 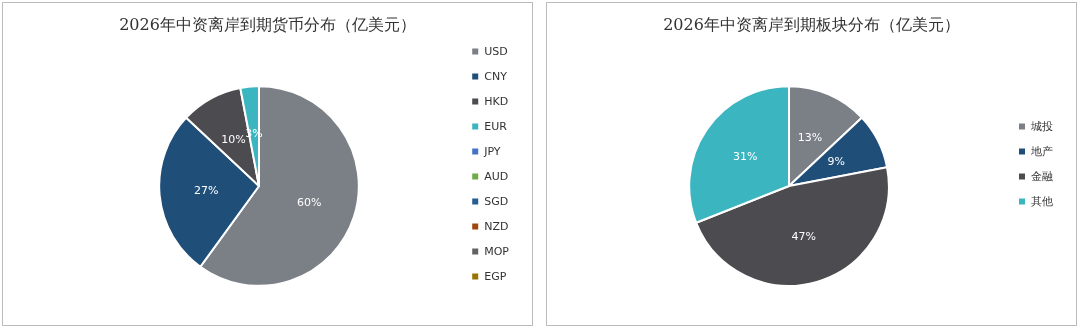 What do you see at coordinates (836, 162) in the screenshot?
I see `data-label: 9%` at bounding box center [836, 162].